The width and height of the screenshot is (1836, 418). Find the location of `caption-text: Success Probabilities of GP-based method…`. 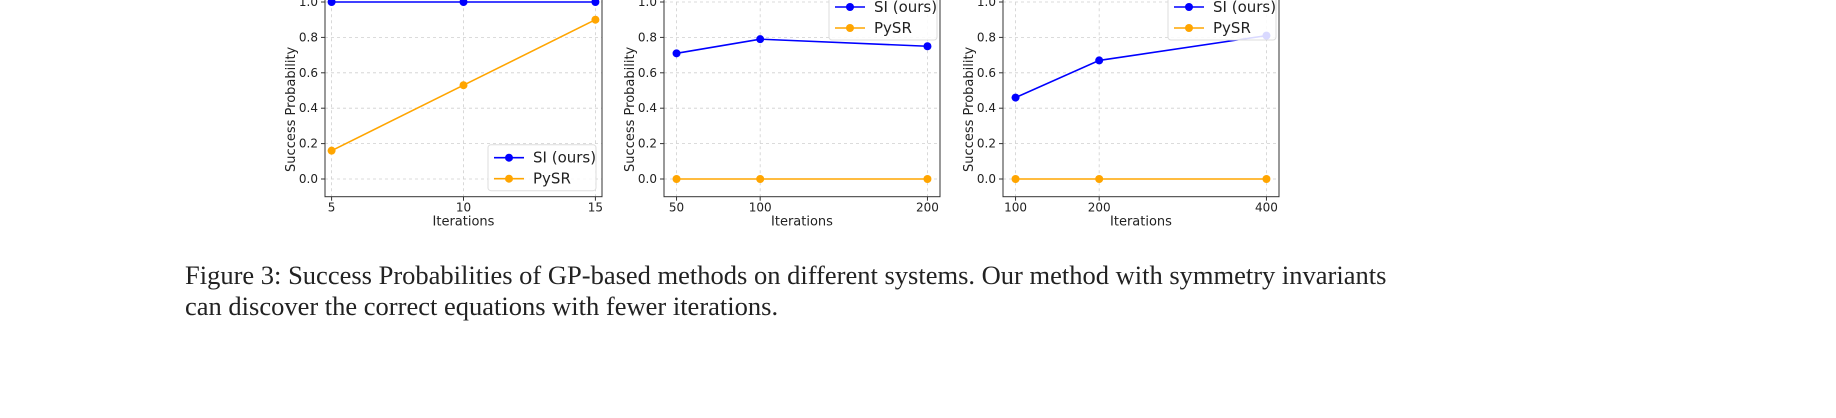

caption-text: Success Probabilities of GP-based method… is located at coordinates (786, 290).